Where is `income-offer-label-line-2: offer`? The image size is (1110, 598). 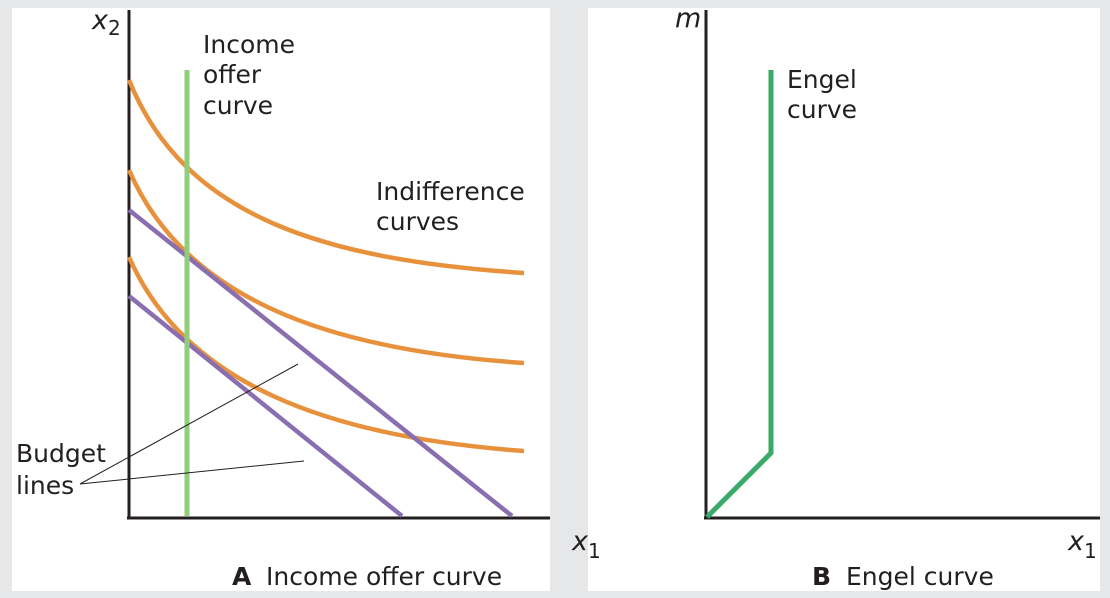
income-offer-label-line-2: offer is located at coordinates (232, 74).